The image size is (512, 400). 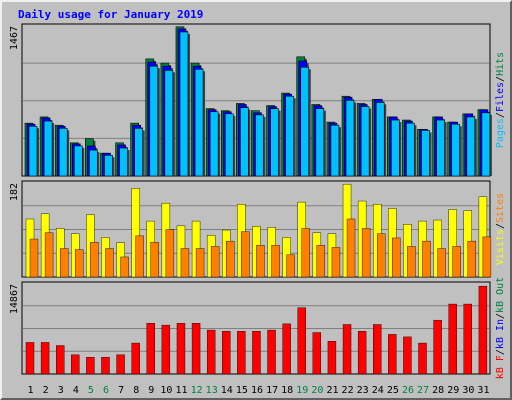 What do you see at coordinates (317, 390) in the screenshot?
I see `x-tick-label: 20` at bounding box center [317, 390].